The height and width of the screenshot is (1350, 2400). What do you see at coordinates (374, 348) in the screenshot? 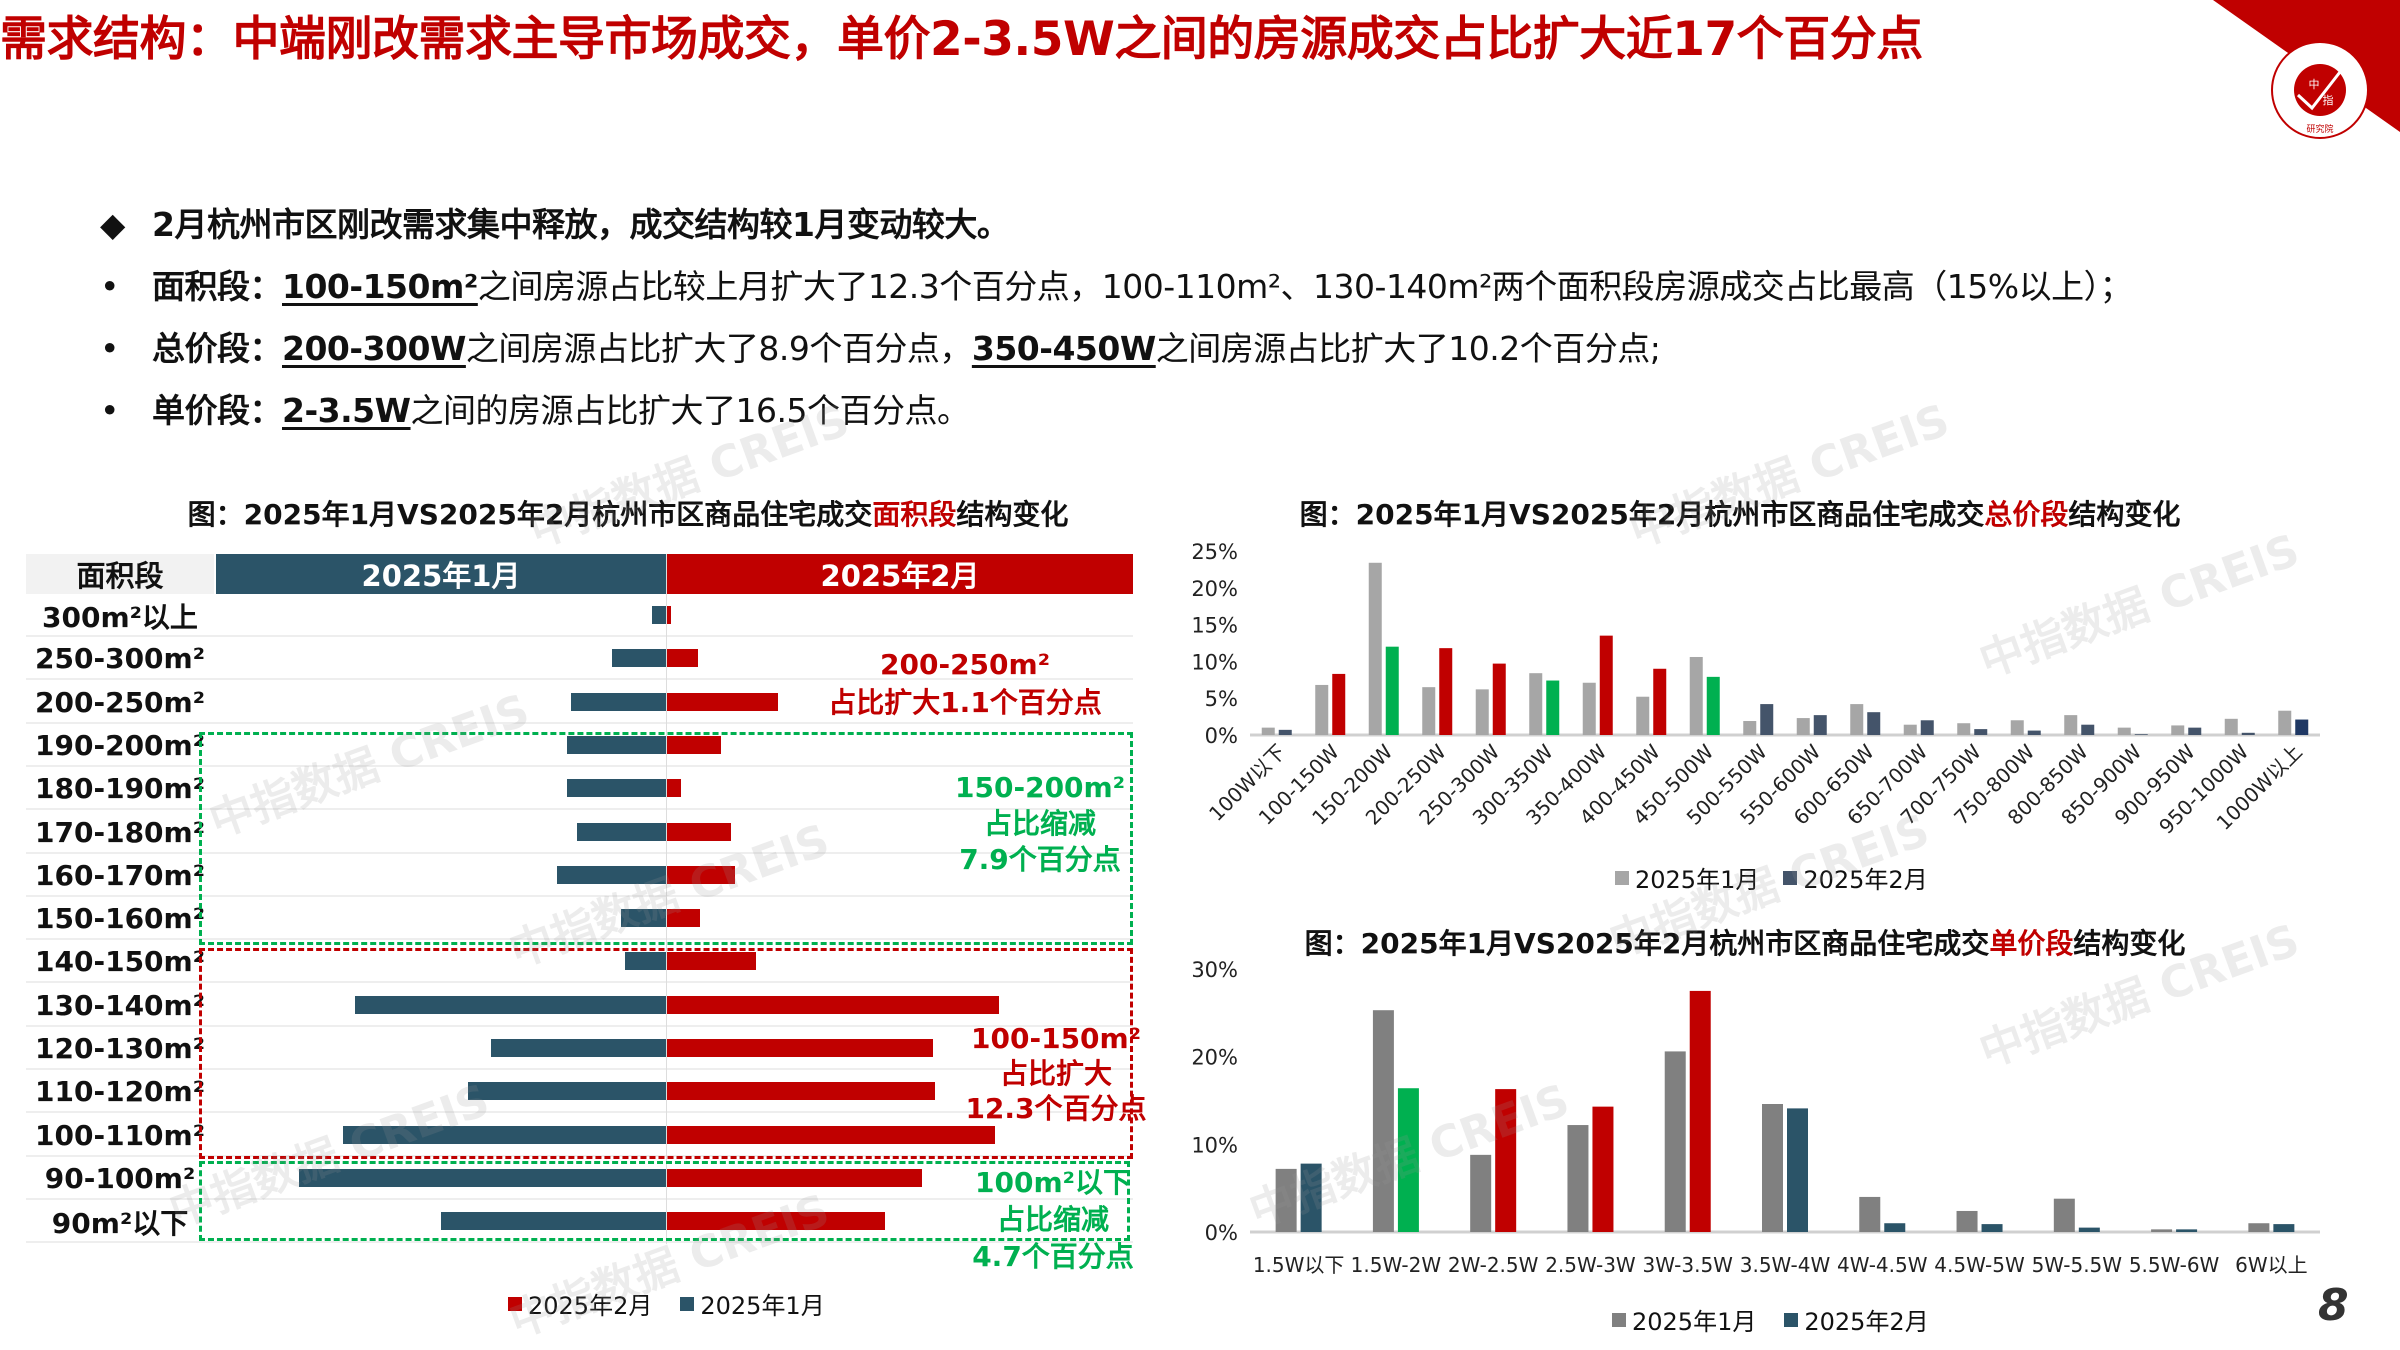
I see `bullet-highlight: 200-300W` at bounding box center [374, 348].